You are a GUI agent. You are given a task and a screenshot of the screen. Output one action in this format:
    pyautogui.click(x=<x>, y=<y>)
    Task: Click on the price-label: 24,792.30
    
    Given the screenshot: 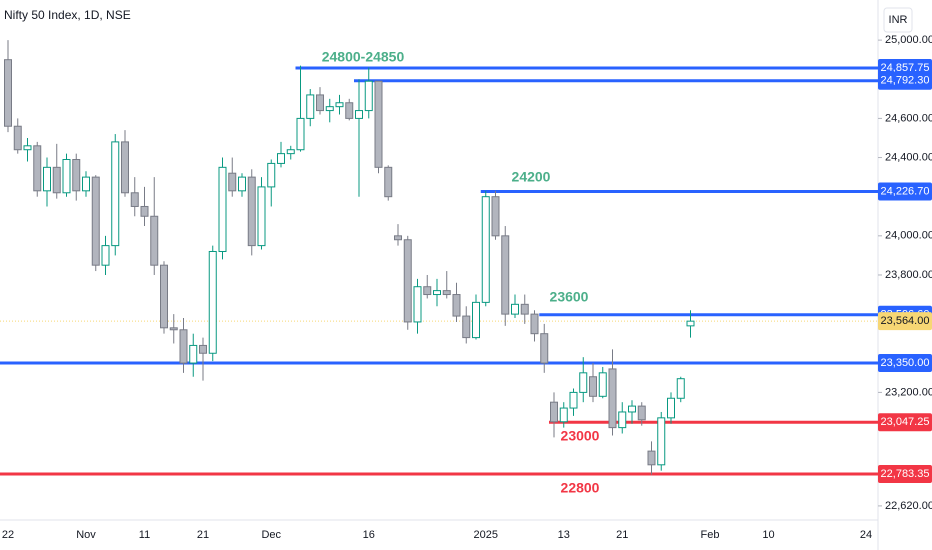 What is the action you would take?
    pyautogui.click(x=905, y=81)
    